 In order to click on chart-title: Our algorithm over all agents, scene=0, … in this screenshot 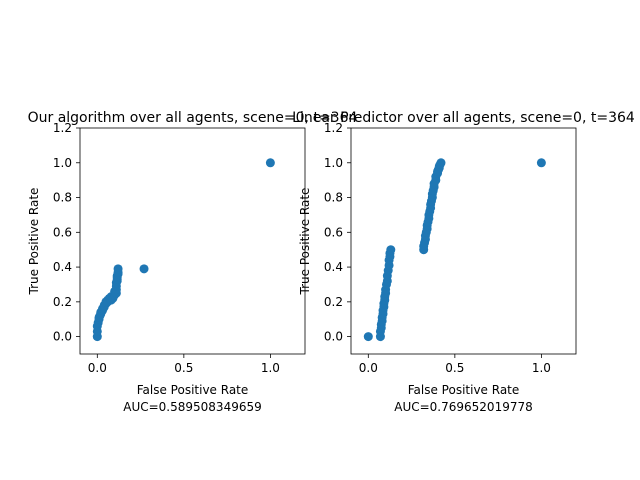, I will do `click(193, 118)`.